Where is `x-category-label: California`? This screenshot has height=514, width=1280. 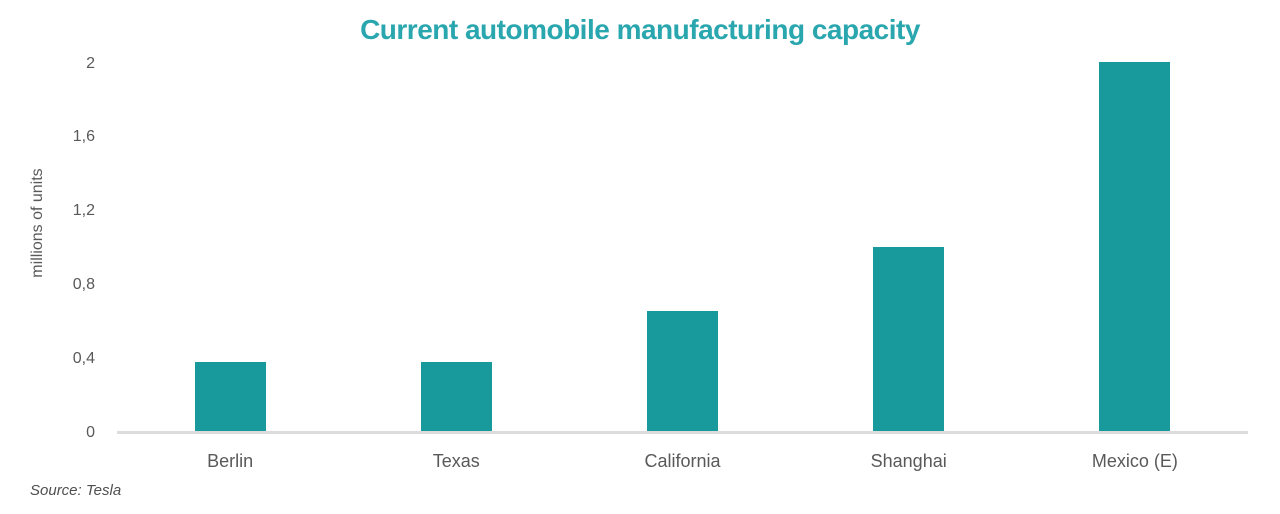 x-category-label: California is located at coordinates (682, 461).